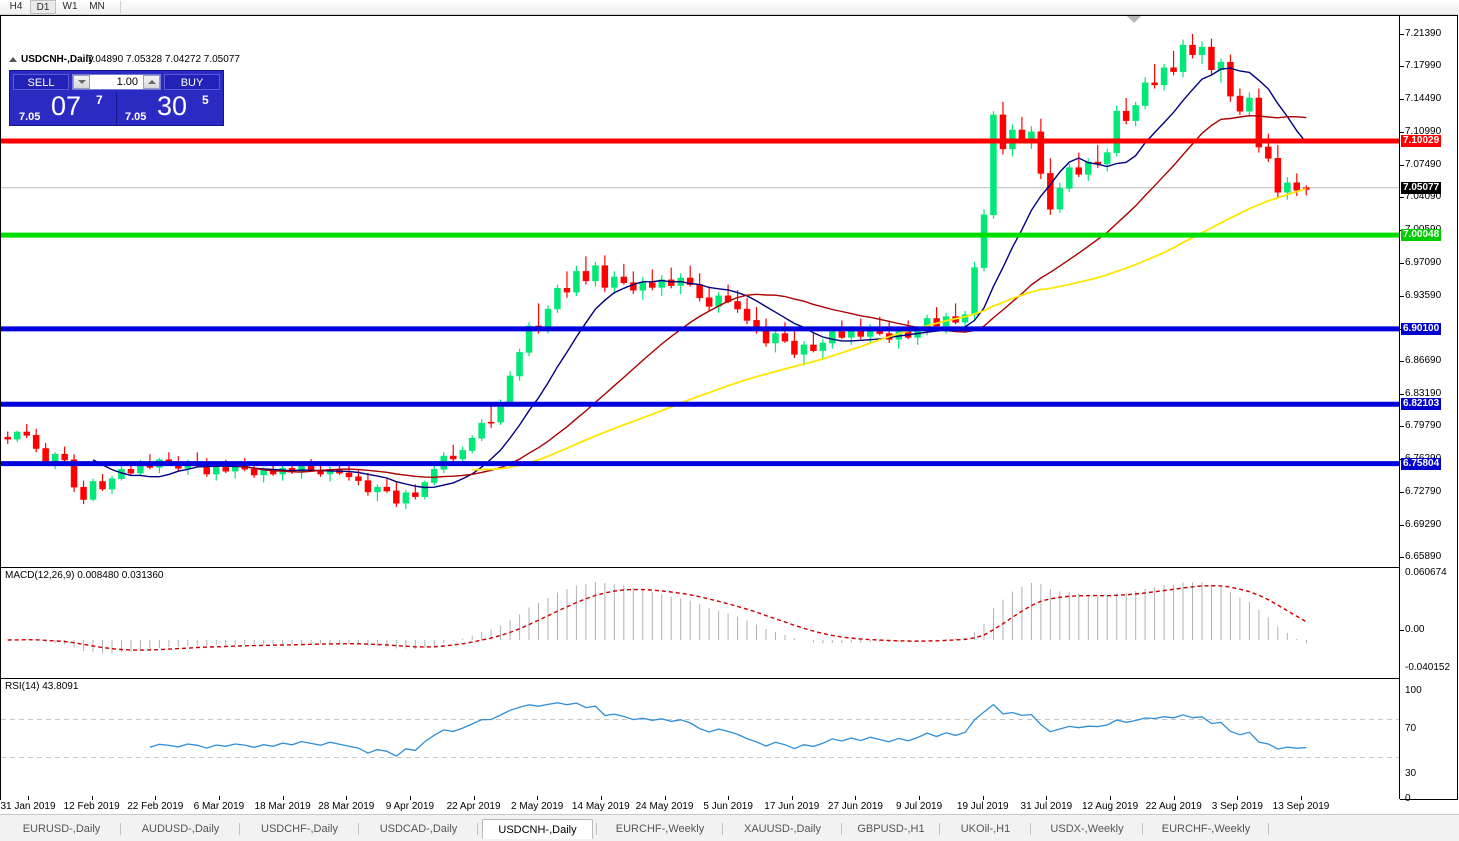 Image resolution: width=1459 pixels, height=841 pixels. I want to click on volume-increment-button, so click(151, 82).